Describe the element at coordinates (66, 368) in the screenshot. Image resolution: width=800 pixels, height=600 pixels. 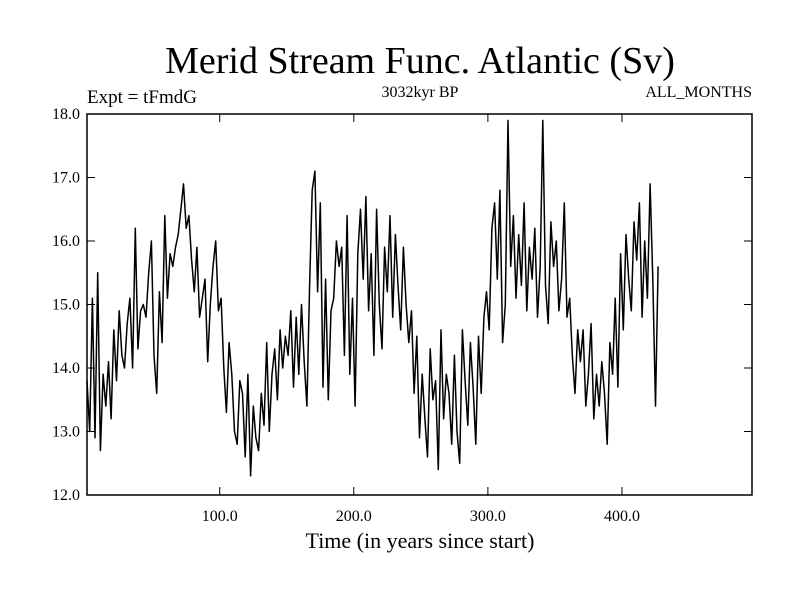
I see `y-tick-label: 14.0` at that location.